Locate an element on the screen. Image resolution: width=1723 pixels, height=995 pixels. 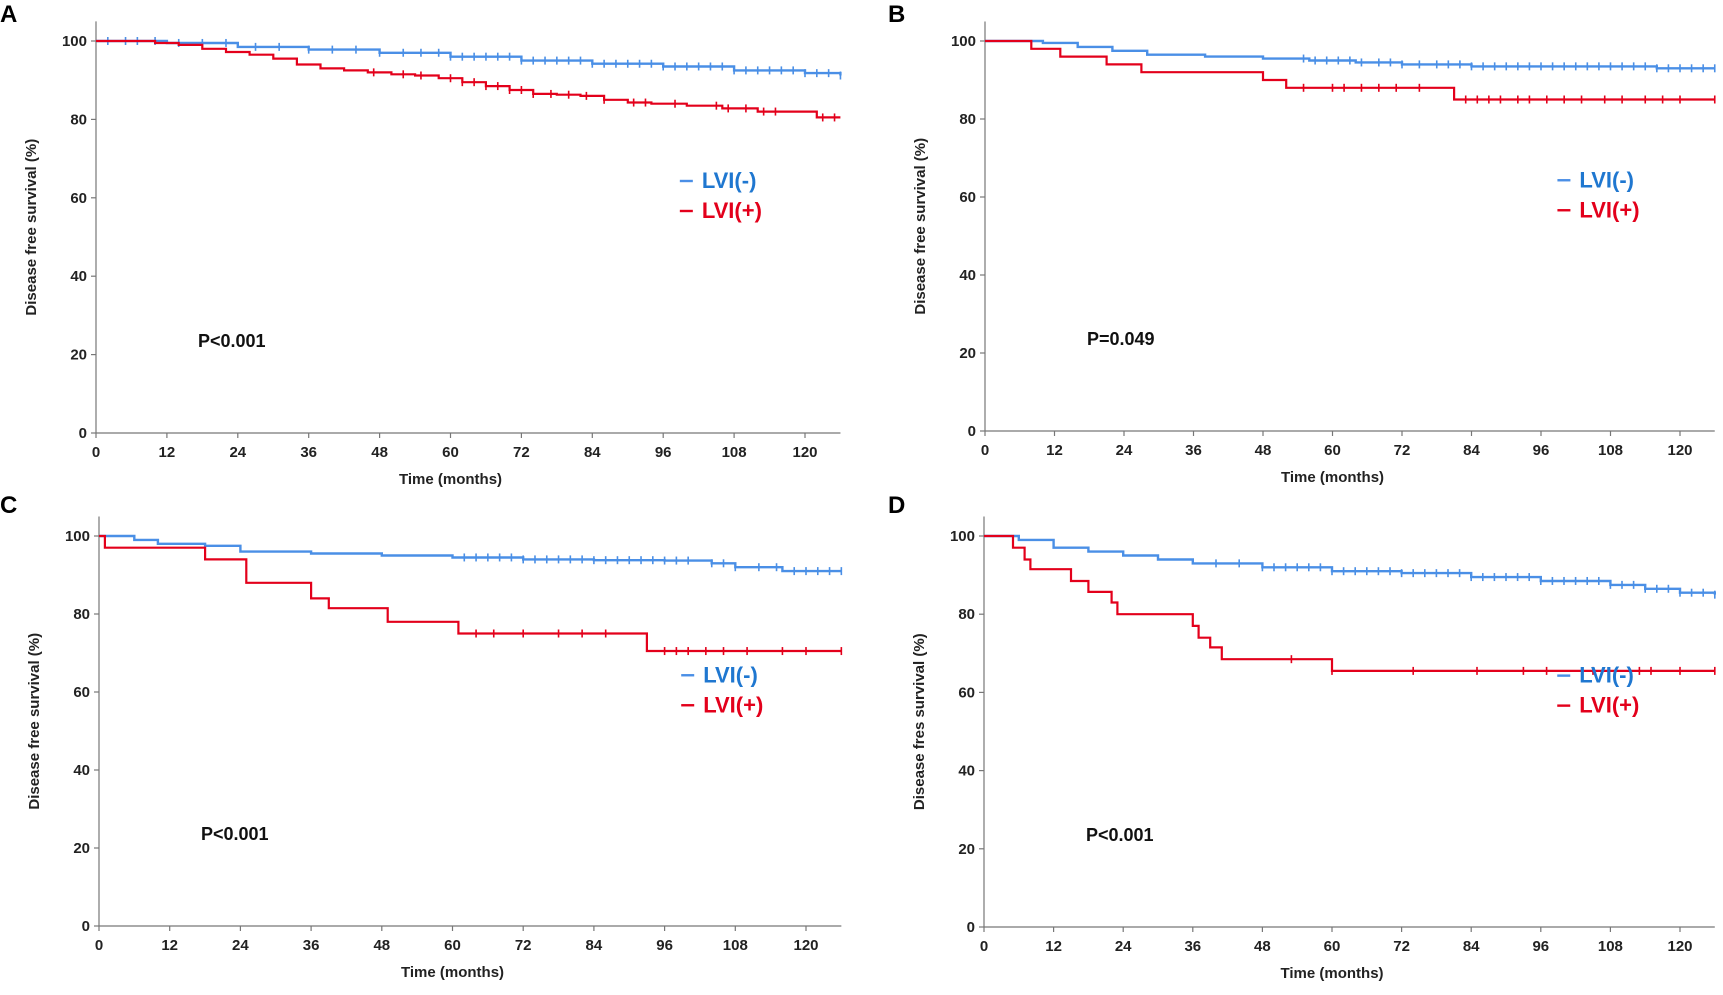
panel-letter: A is located at coordinates (8, 14).